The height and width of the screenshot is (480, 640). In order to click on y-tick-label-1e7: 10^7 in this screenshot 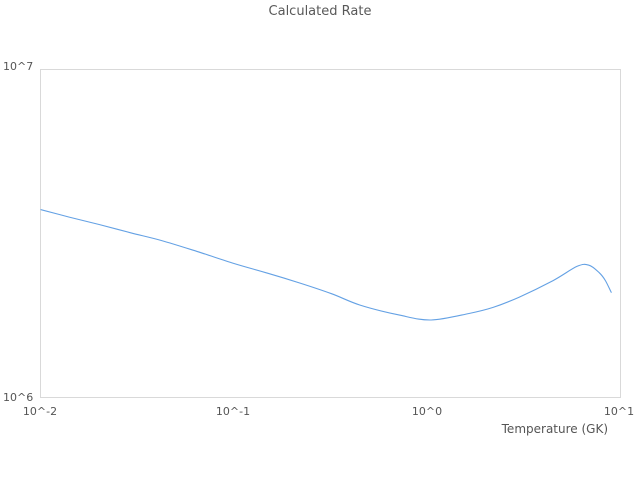, I will do `click(18, 66)`.